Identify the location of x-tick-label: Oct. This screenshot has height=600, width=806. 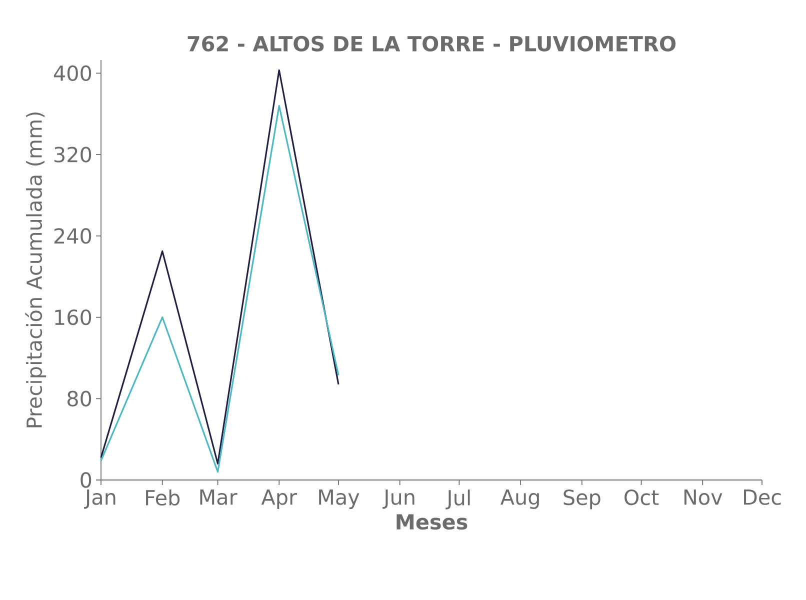
(641, 498).